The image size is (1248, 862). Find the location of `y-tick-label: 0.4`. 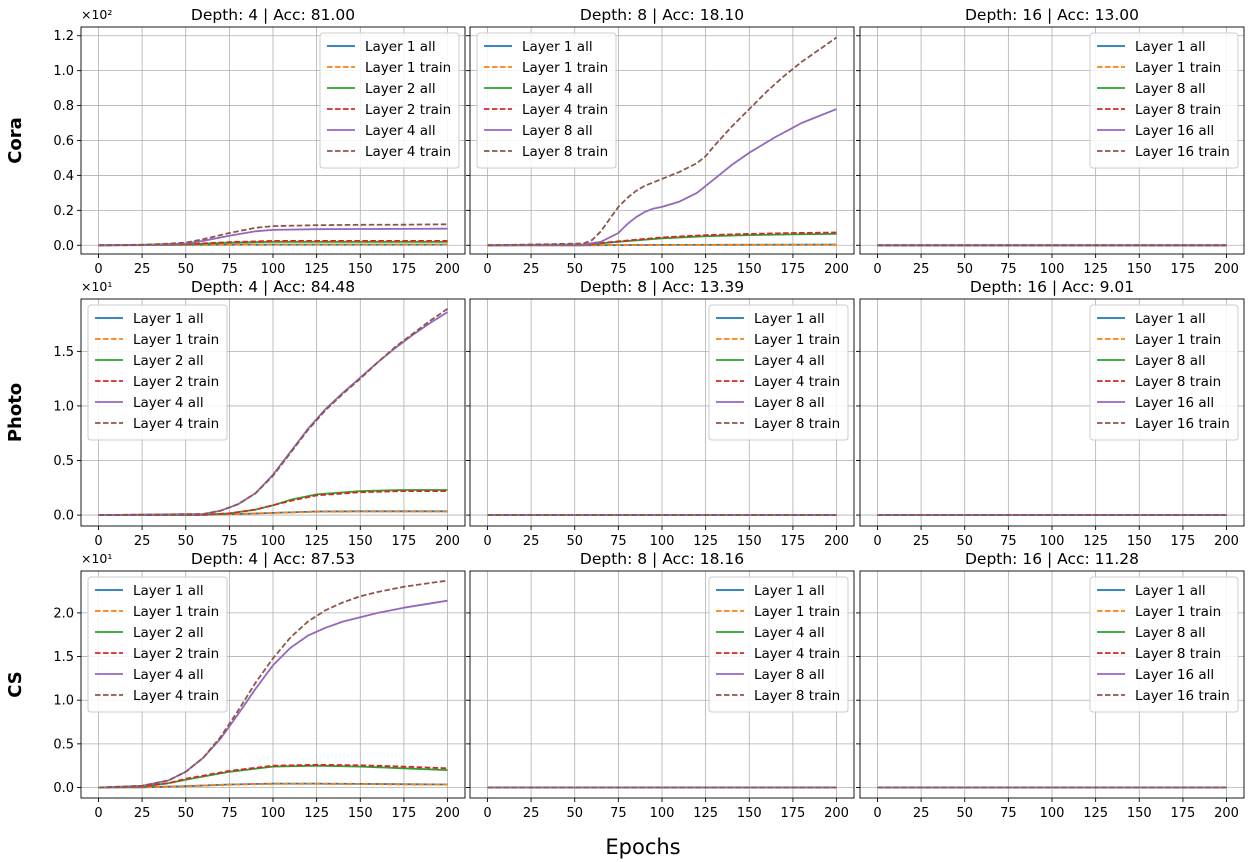

y-tick-label: 0.4 is located at coordinates (63, 176).